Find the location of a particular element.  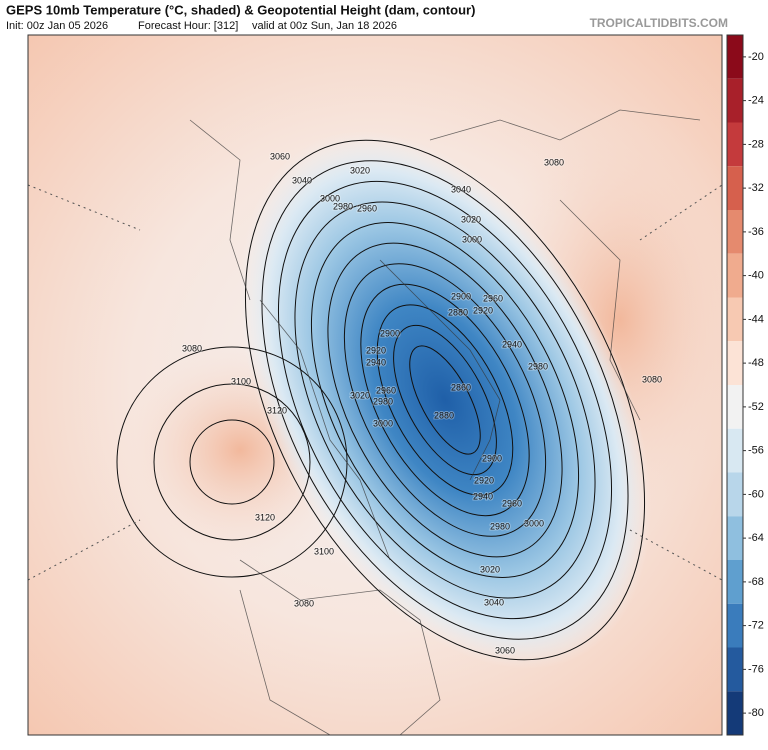

colorbar-tick-label: -60 is located at coordinates (756, 494).